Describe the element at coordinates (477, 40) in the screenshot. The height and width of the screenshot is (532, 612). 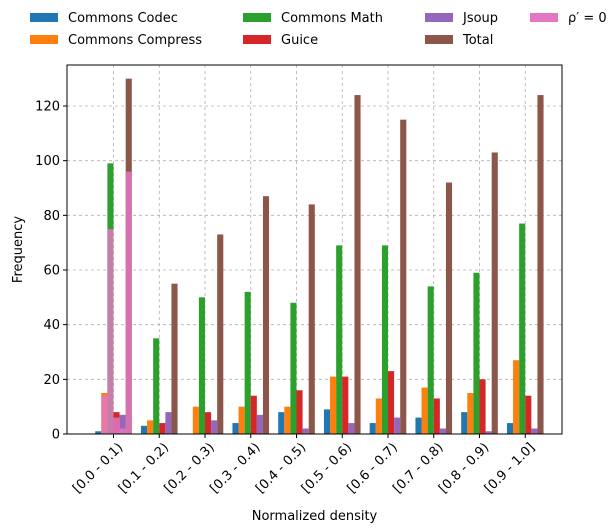
I see `legend-label: Total` at that location.